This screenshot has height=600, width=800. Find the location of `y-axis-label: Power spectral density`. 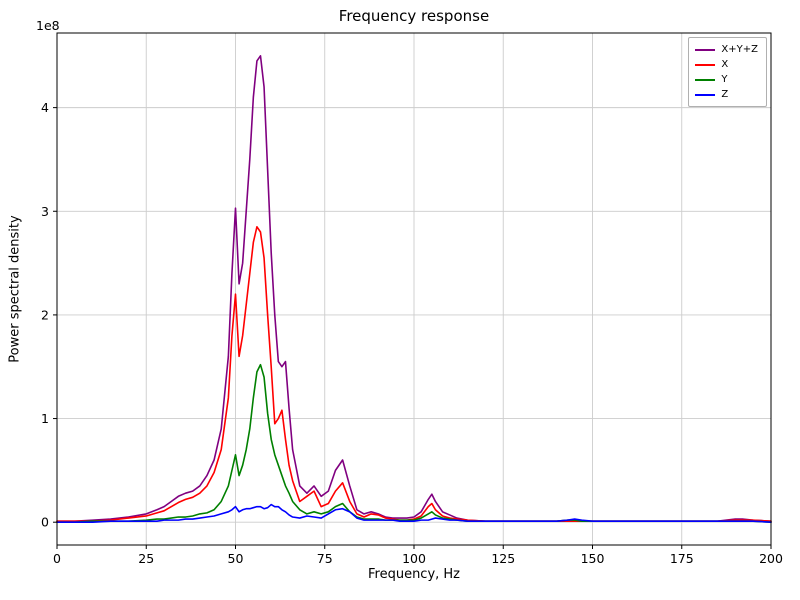

y-axis-label: Power spectral density is located at coordinates (15, 289).